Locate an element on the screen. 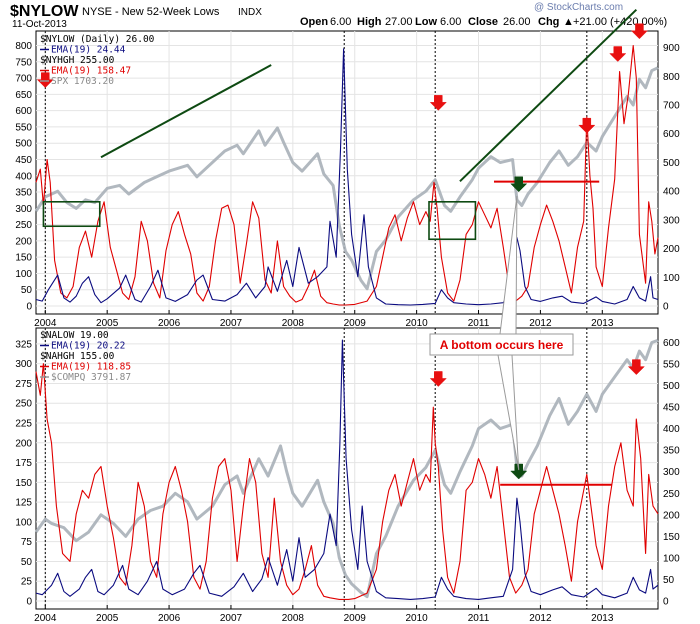 The image size is (700, 624). right-tick-label: 100 is located at coordinates (671, 558).